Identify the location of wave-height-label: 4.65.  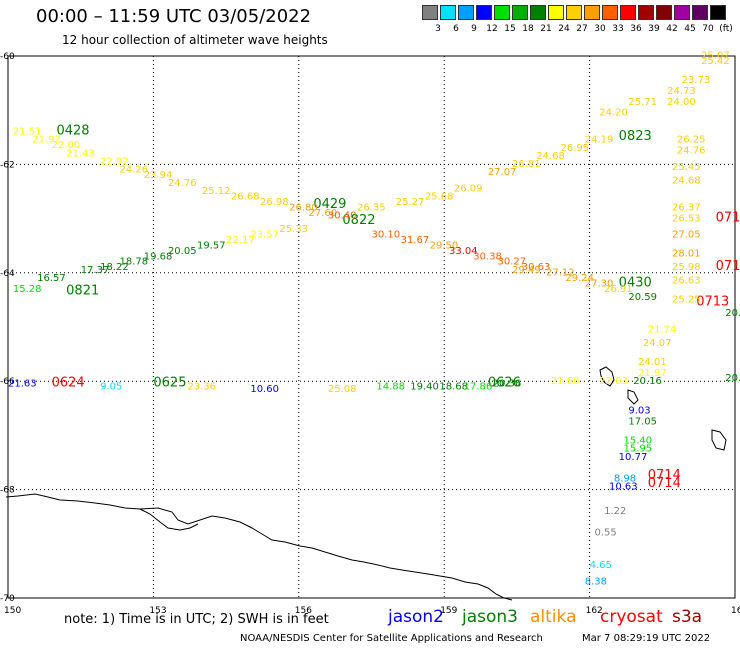
(601, 565).